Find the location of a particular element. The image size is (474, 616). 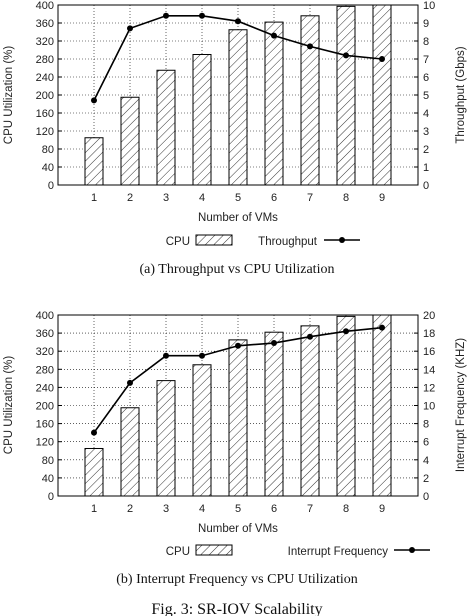

legend-label-cpu-a: CPU is located at coordinates (178, 242).